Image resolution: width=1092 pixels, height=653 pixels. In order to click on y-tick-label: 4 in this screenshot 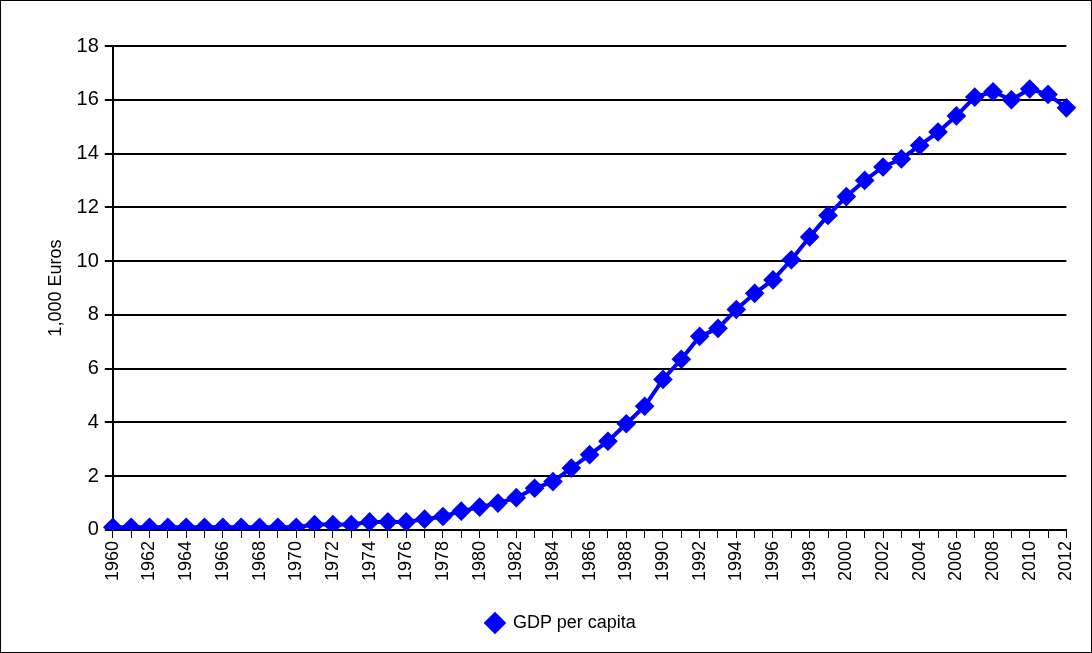, I will do `click(93, 420)`.